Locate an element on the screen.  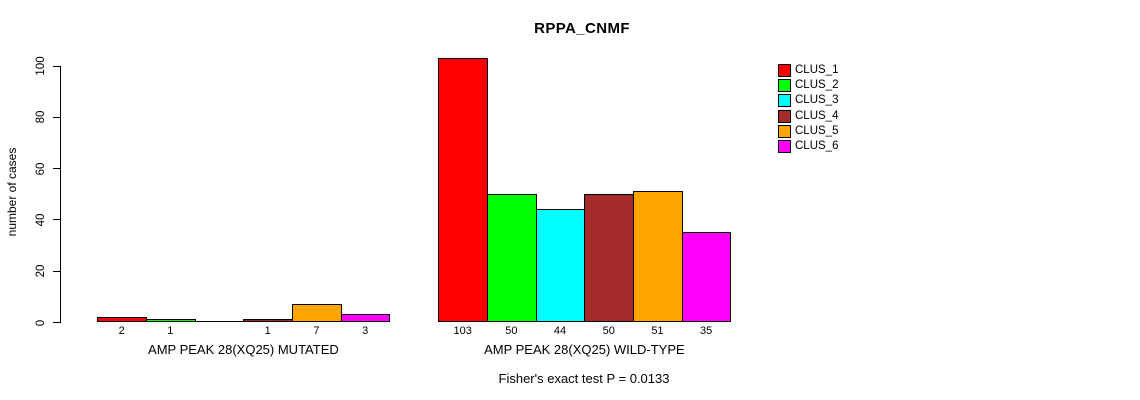
bar-count-label: 7 is located at coordinates (316, 331).